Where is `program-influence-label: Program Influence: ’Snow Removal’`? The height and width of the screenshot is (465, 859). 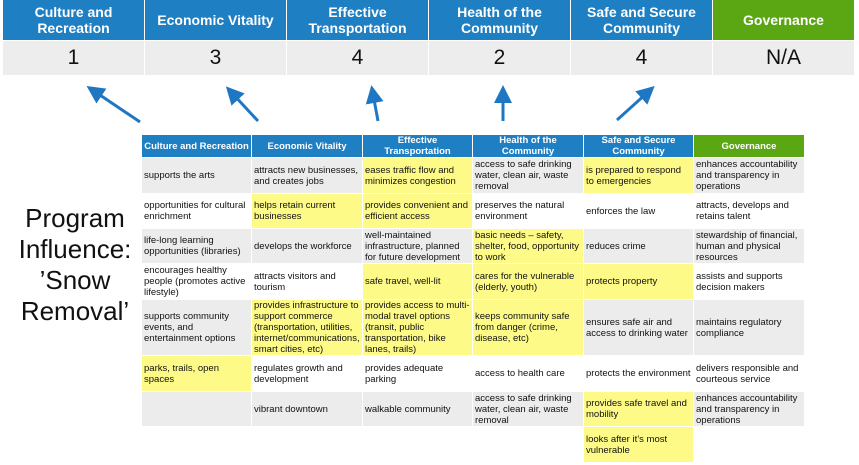
program-influence-label: Program Influence: ’Snow Removal’ is located at coordinates (75, 264).